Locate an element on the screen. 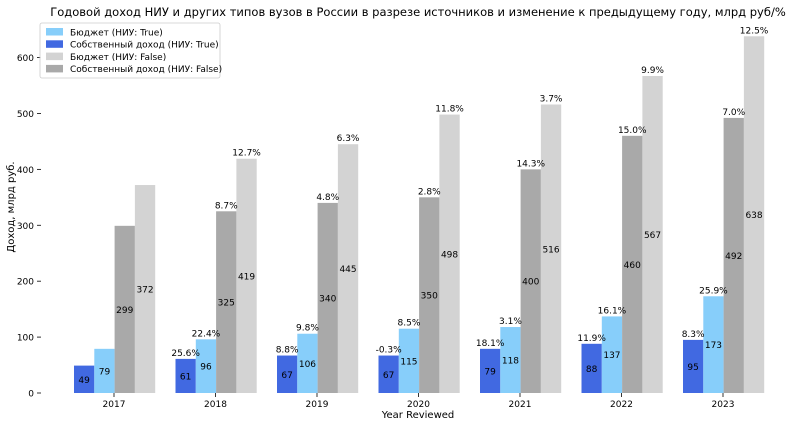 This screenshot has width=800, height=430. bar-value-label: 95 is located at coordinates (692, 368).